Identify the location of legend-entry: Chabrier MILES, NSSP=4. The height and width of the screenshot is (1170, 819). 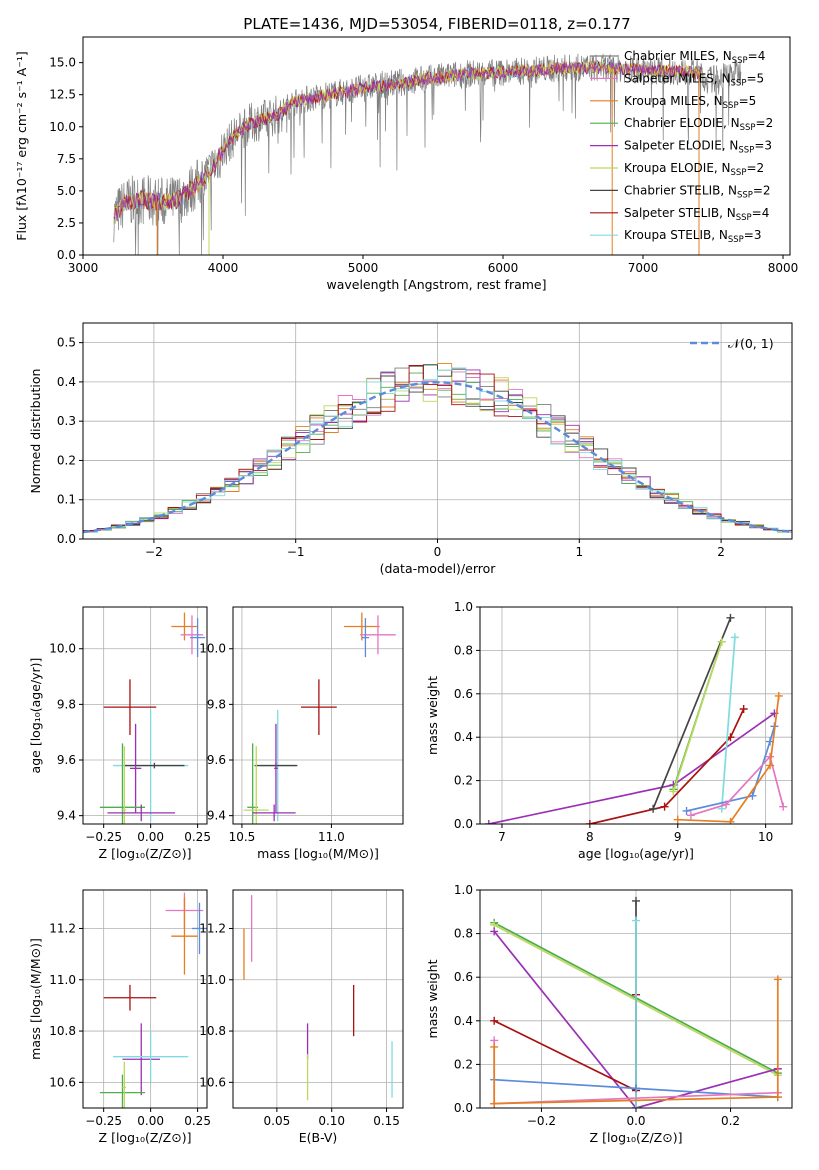
(677, 57).